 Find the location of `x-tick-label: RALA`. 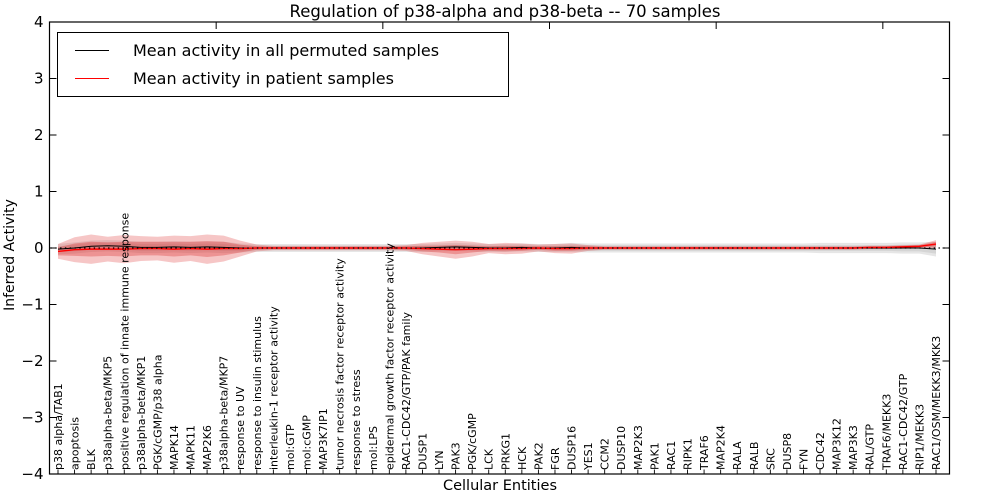

x-tick-label: RALA is located at coordinates (737, 455).